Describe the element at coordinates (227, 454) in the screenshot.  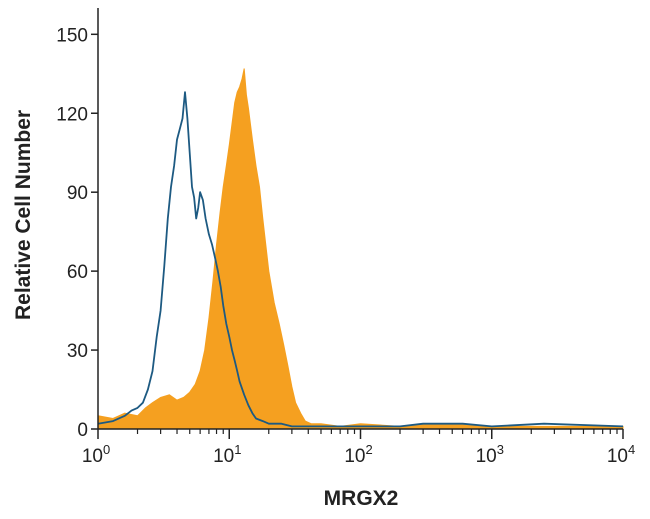
I see `x-tick-label: 10¹` at that location.